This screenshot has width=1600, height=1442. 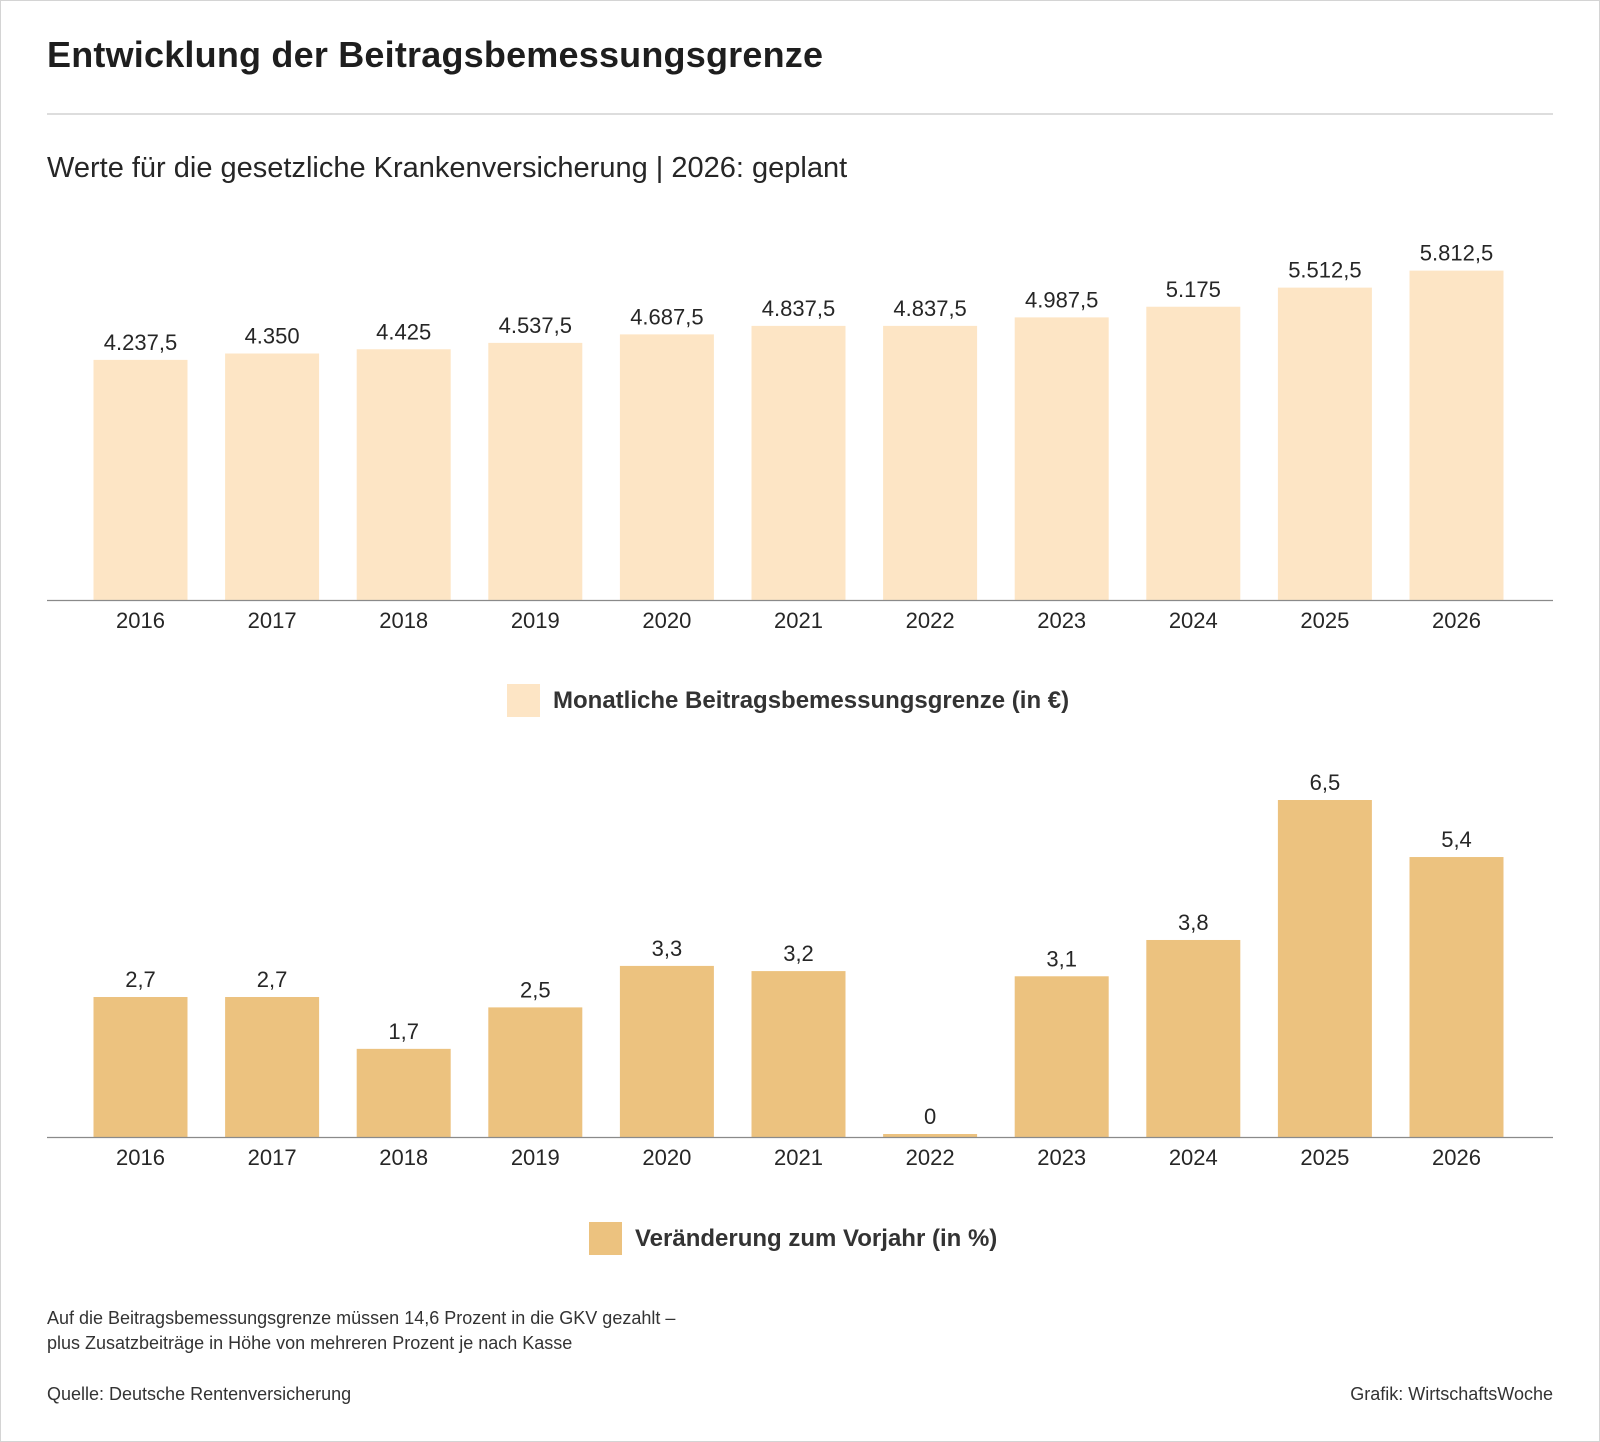 I want to click on top-tick-label-2020: 2020, so click(x=666, y=620).